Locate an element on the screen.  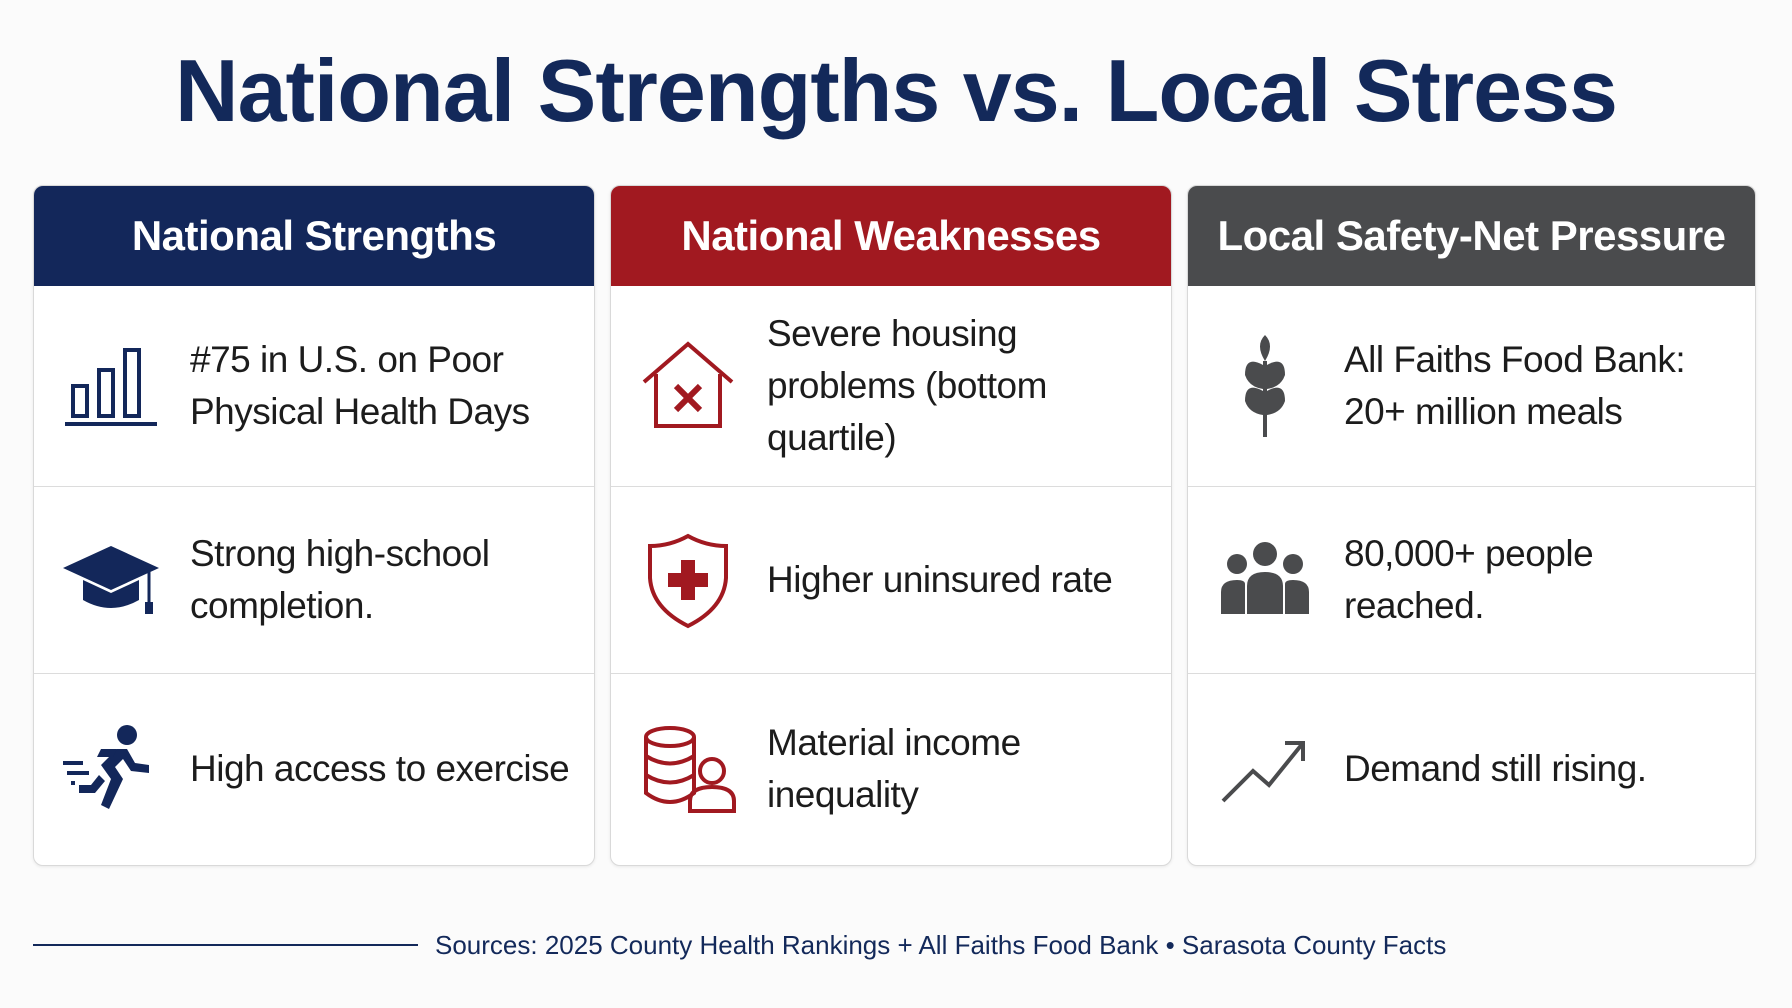
trend-up-icon is located at coordinates (1265, 769).